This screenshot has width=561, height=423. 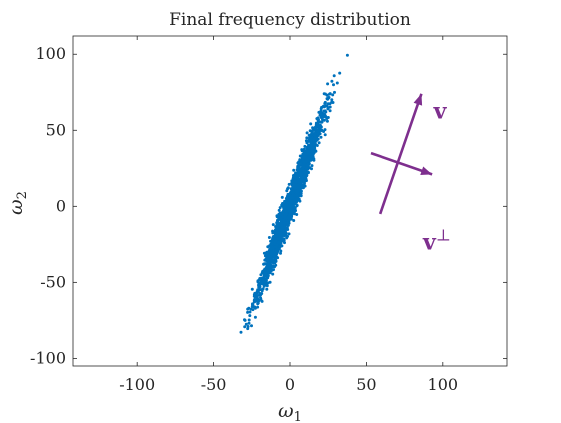 What do you see at coordinates (443, 384) in the screenshot?
I see `x-tick-label: 100` at bounding box center [443, 384].